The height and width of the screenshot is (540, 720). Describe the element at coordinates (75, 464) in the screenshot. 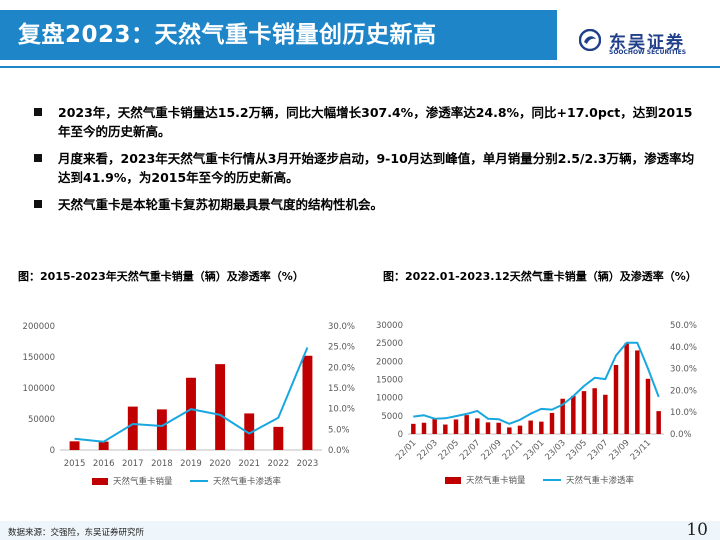

I see `x-tick-label: 2015` at that location.